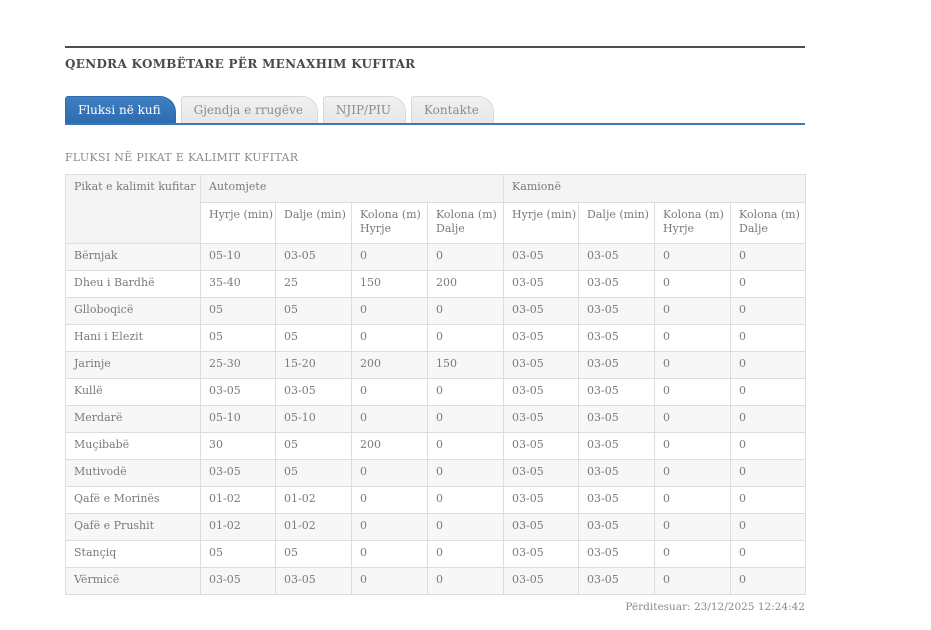  I want to click on table-cell: 30, so click(238, 446).